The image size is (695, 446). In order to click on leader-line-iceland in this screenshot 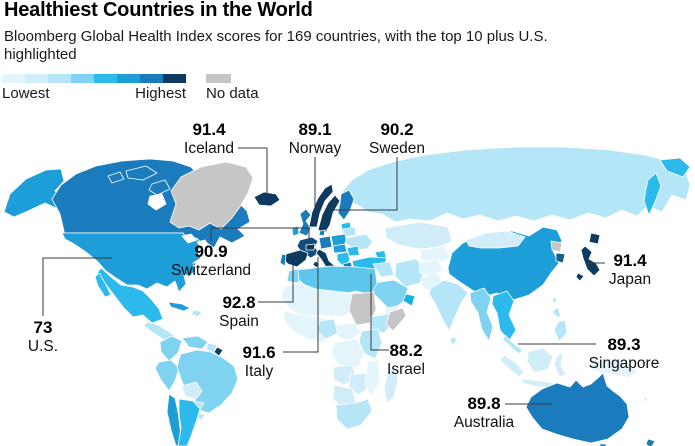, I will do `click(253, 171)`.